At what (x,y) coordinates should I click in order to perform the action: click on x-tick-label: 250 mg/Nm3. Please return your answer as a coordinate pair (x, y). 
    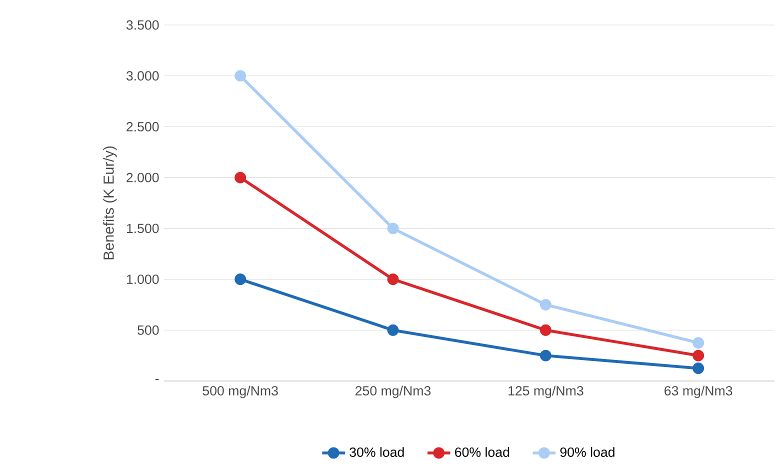
    Looking at the image, I should click on (393, 392).